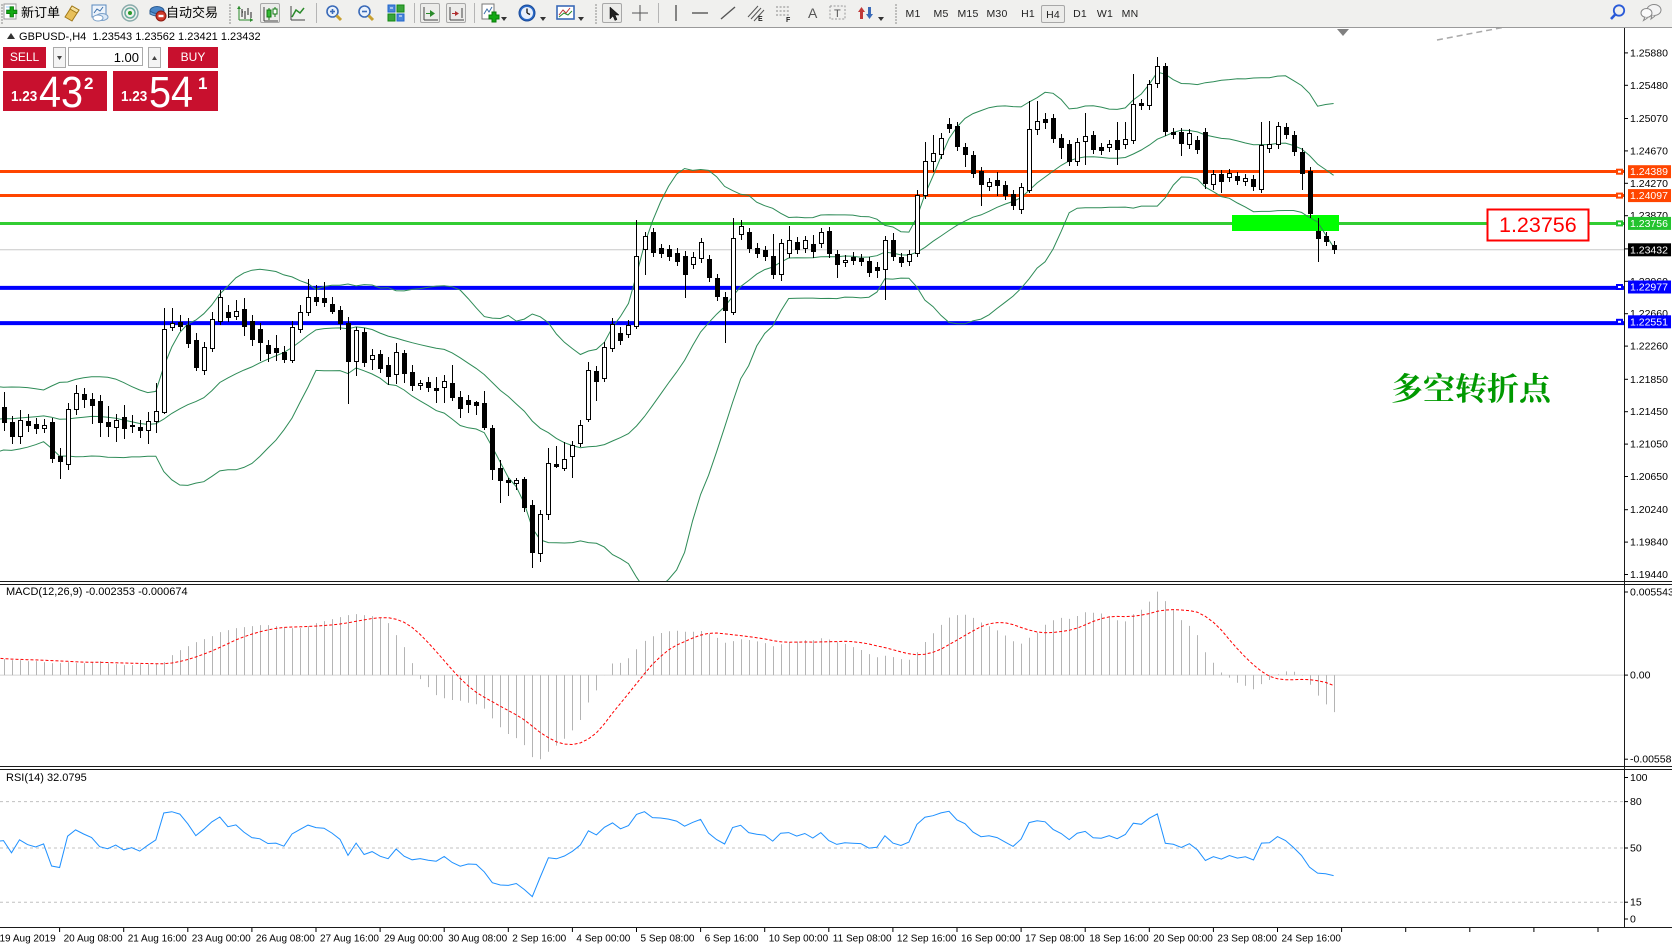 The image size is (1672, 949). Describe the element at coordinates (1649, 250) in the screenshot. I see `svg-text: 1.23432` at that location.